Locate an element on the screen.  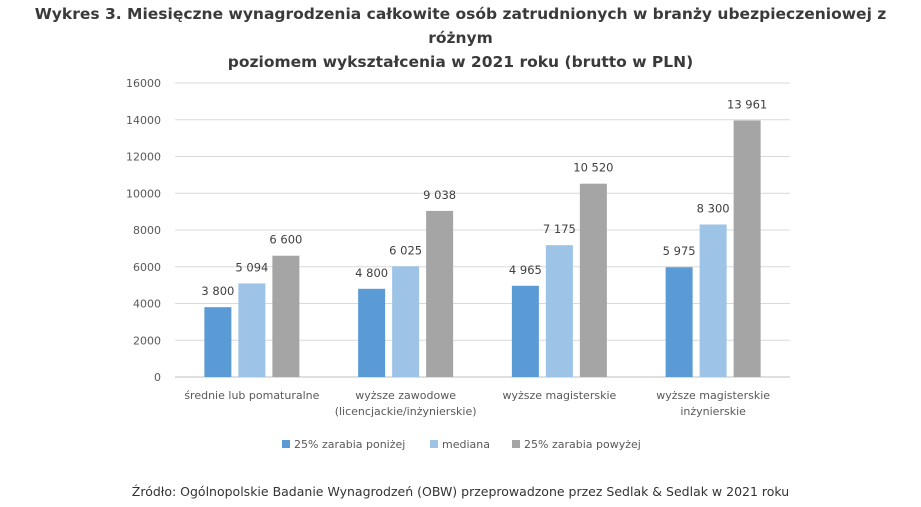
legend-label: 25% zarabia poniżej is located at coordinates (349, 444).